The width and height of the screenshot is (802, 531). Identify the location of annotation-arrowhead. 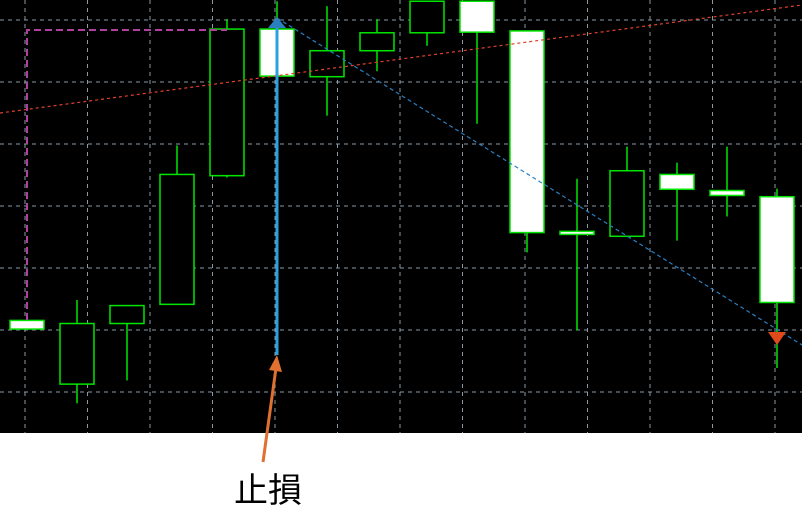
(275, 363).